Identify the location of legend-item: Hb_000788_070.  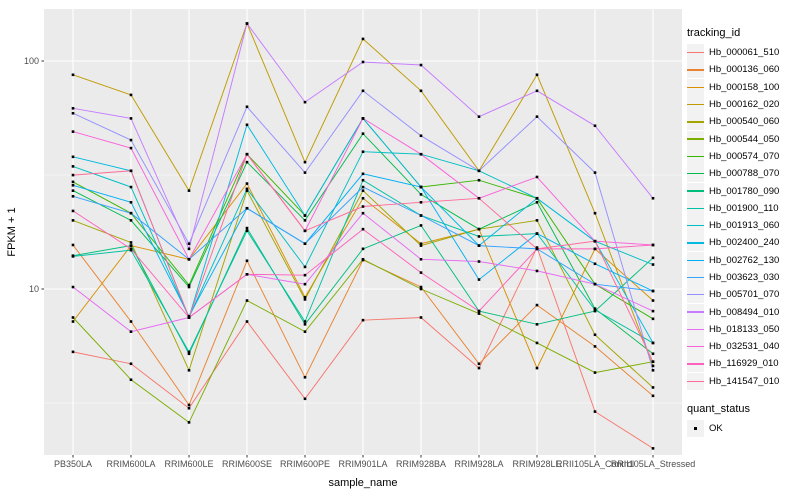
(743, 174).